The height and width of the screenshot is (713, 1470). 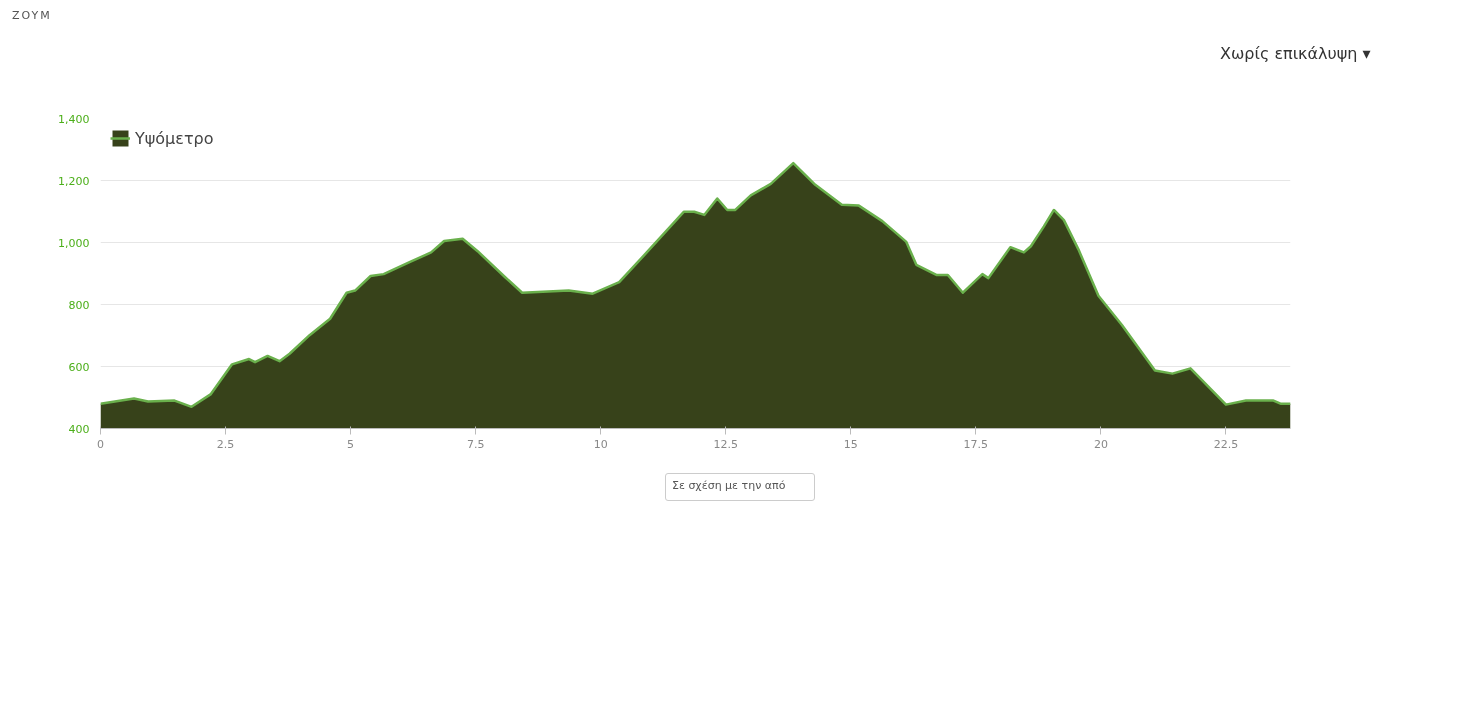 I want to click on x-tick-label: 20, so click(x=1100, y=444).